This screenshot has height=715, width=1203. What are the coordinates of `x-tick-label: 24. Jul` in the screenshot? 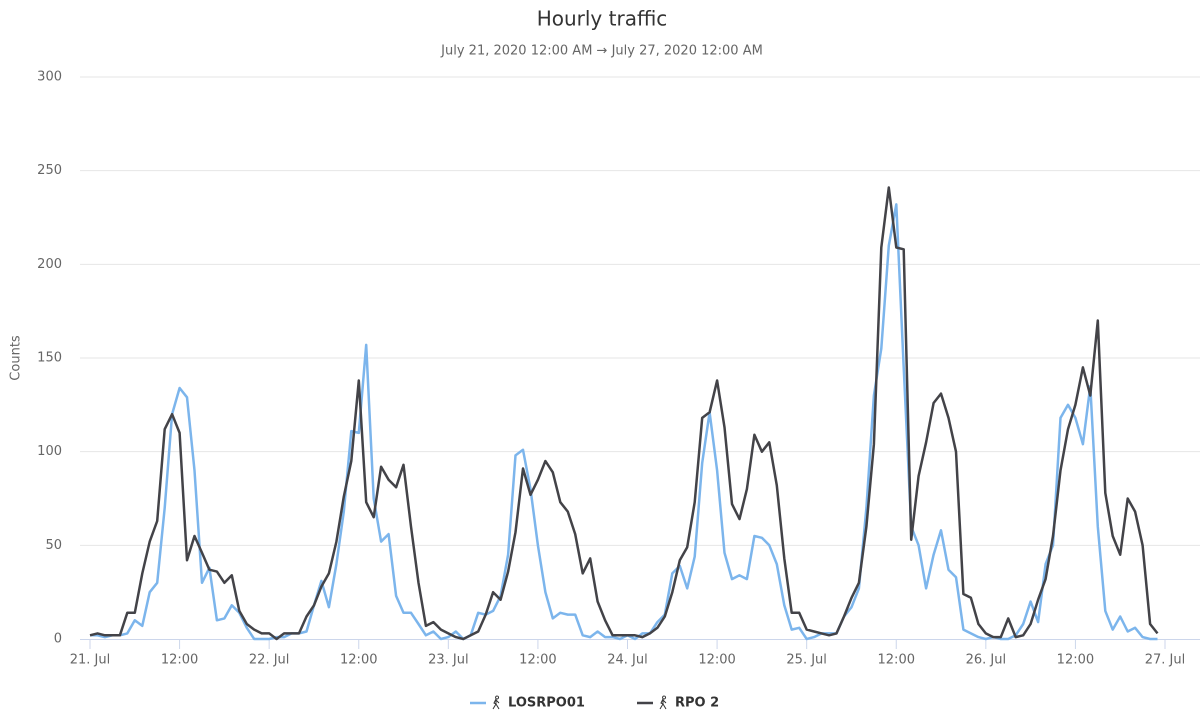 It's located at (627, 660).